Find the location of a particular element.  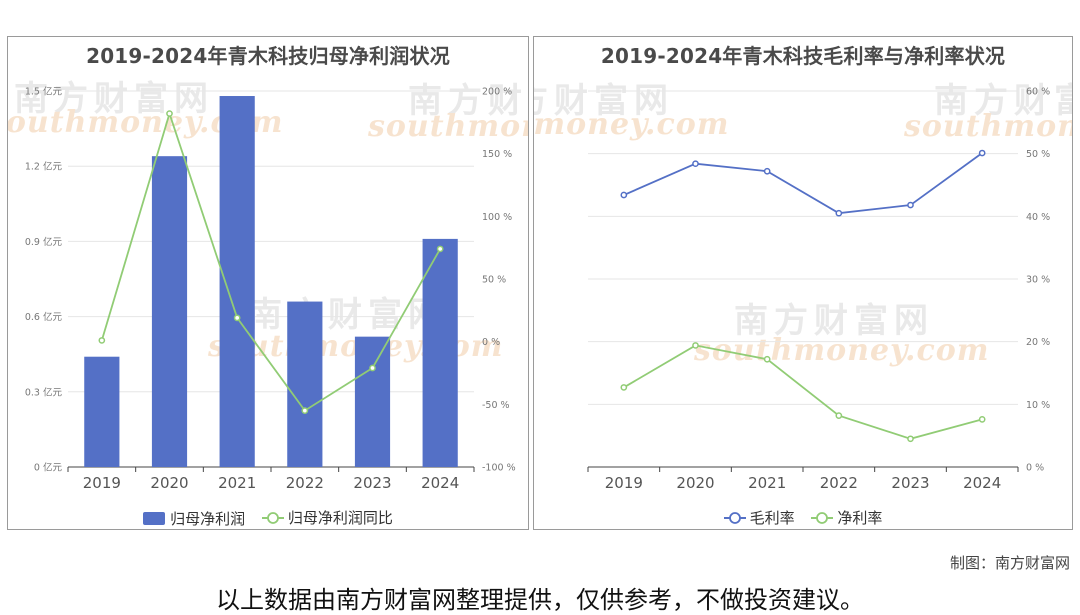

y-left-tick-label: 0 亿元 is located at coordinates (48, 468).